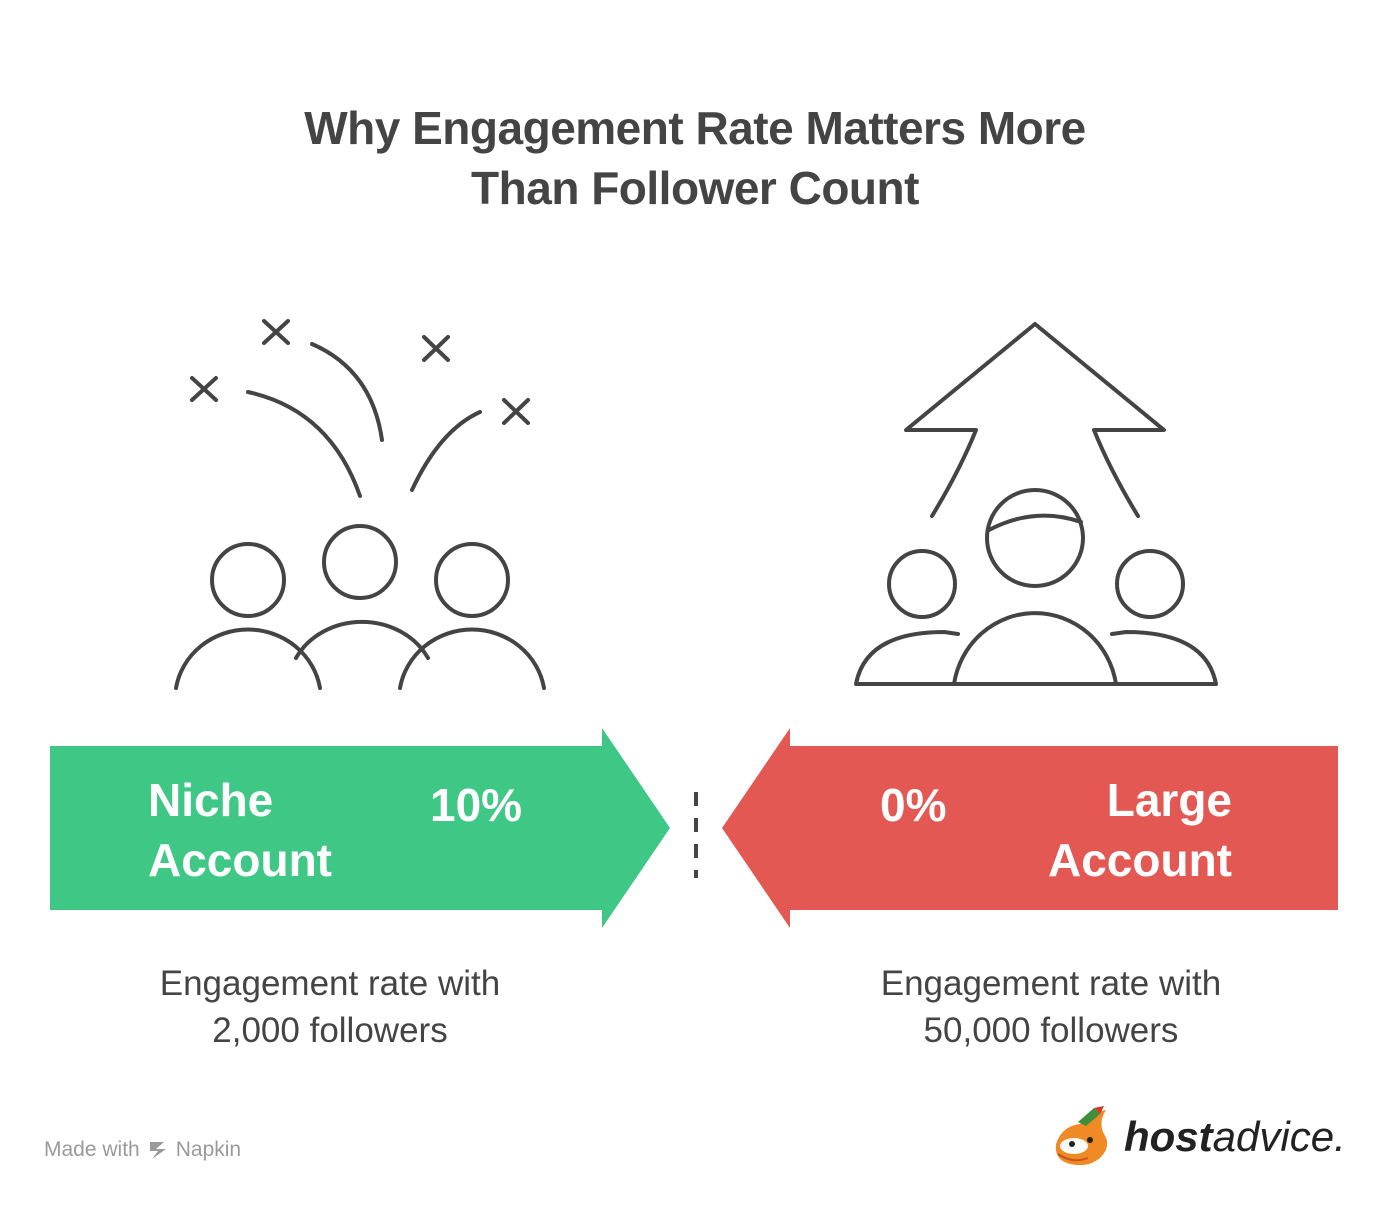 This screenshot has width=1390, height=1205. I want to click on niche-caption: Engagement rate with 2,000 followers, so click(330, 1007).